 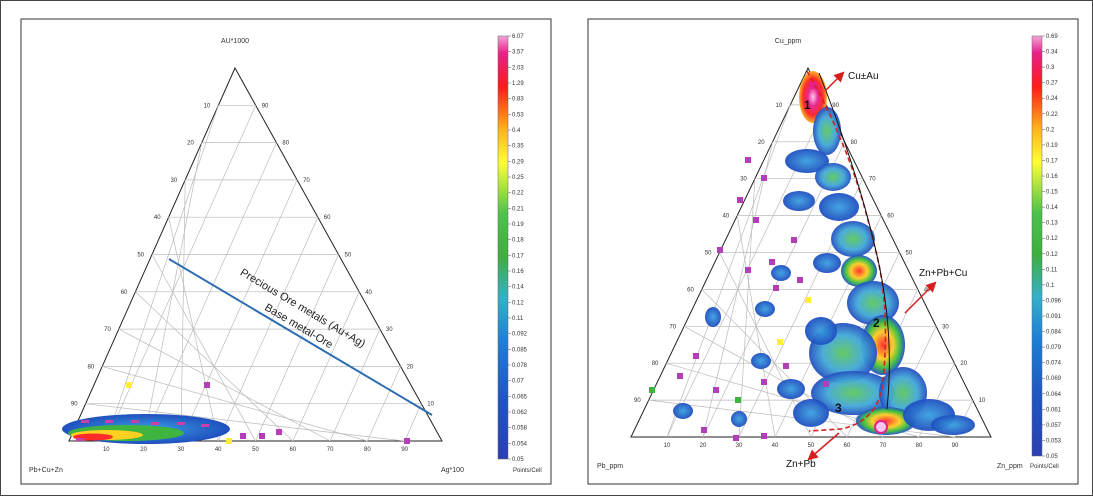 I want to click on right-colorbar-label: 0.064, so click(x=1054, y=395).